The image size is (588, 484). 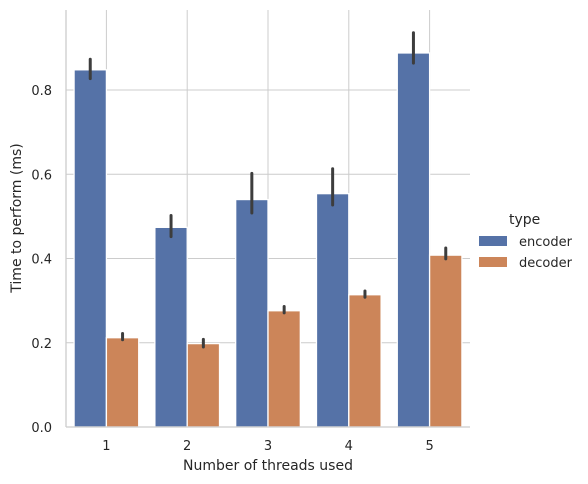 I want to click on x-tick-label: 5, so click(x=429, y=446).